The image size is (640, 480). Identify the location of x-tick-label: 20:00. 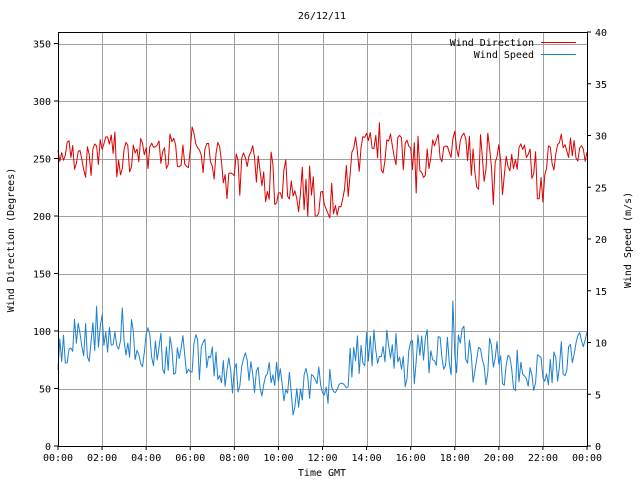
(499, 458).